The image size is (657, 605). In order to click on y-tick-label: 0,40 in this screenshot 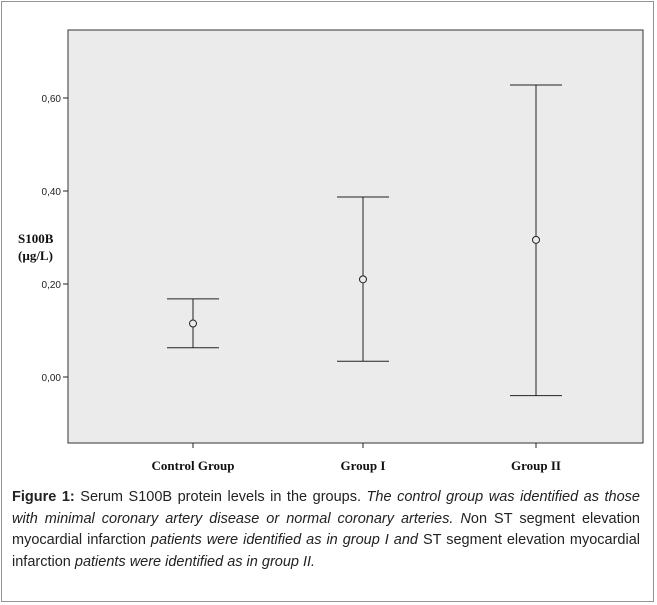, I will do `click(52, 192)`.